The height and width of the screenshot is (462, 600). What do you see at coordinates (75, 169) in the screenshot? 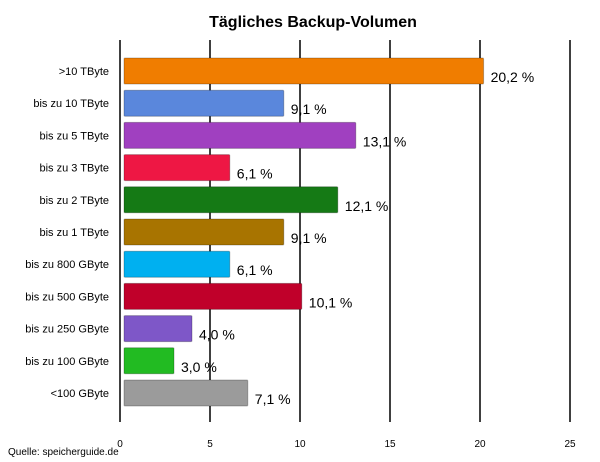
I see `category-label: bis zu 3 TByte` at bounding box center [75, 169].